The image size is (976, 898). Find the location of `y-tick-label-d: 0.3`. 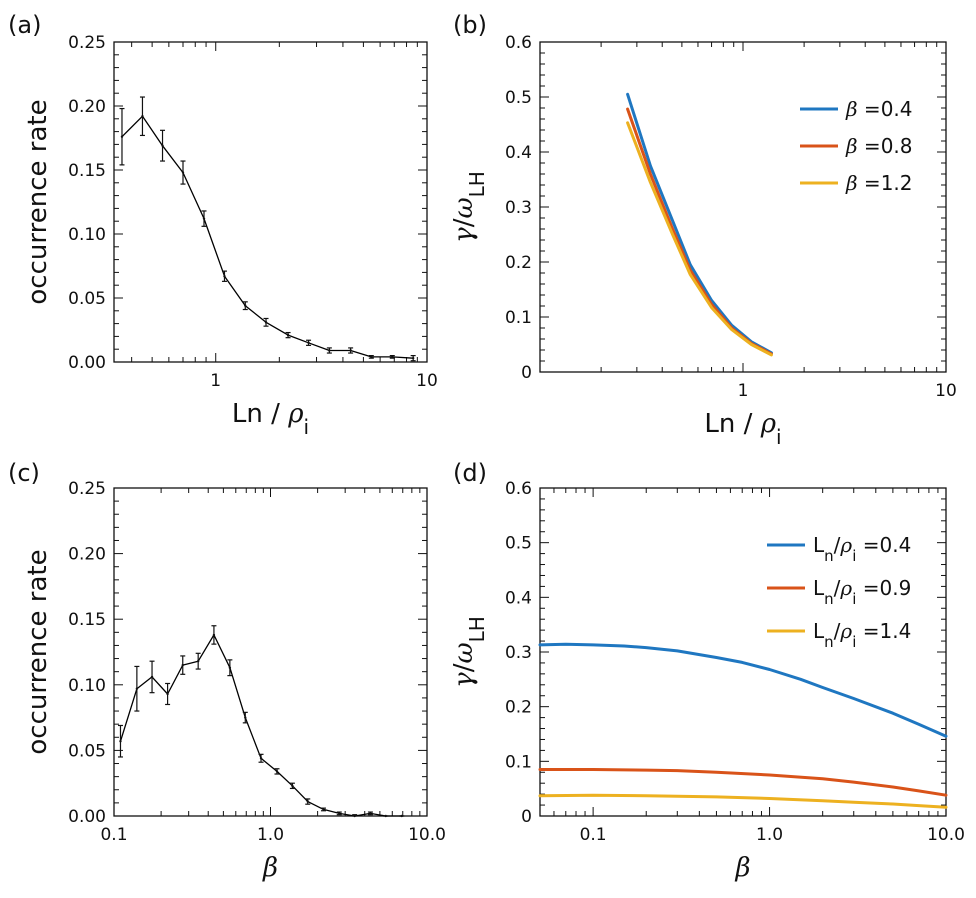

y-tick-label-d: 0.3 is located at coordinates (518, 653).